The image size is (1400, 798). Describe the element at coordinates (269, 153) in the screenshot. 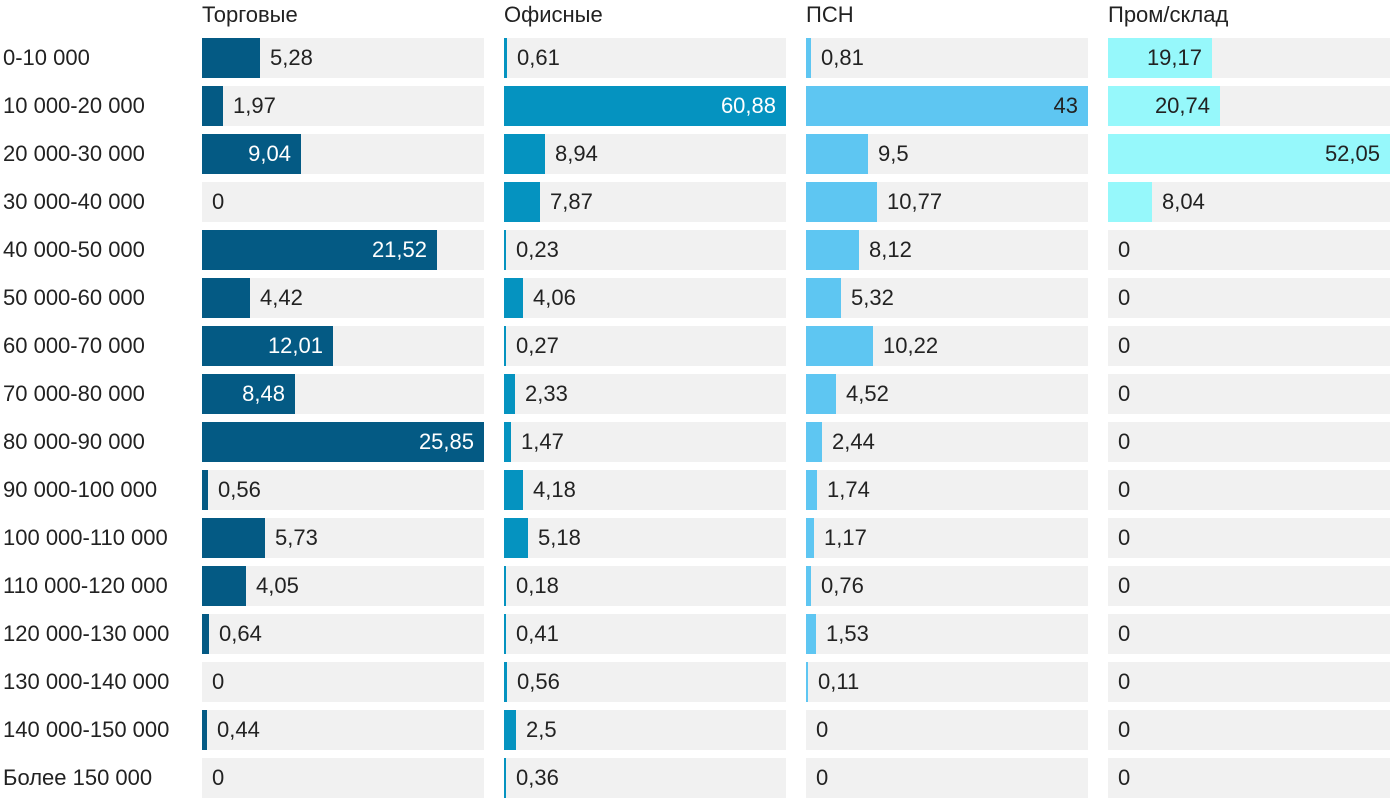

I see `data-label: 9,04` at that location.